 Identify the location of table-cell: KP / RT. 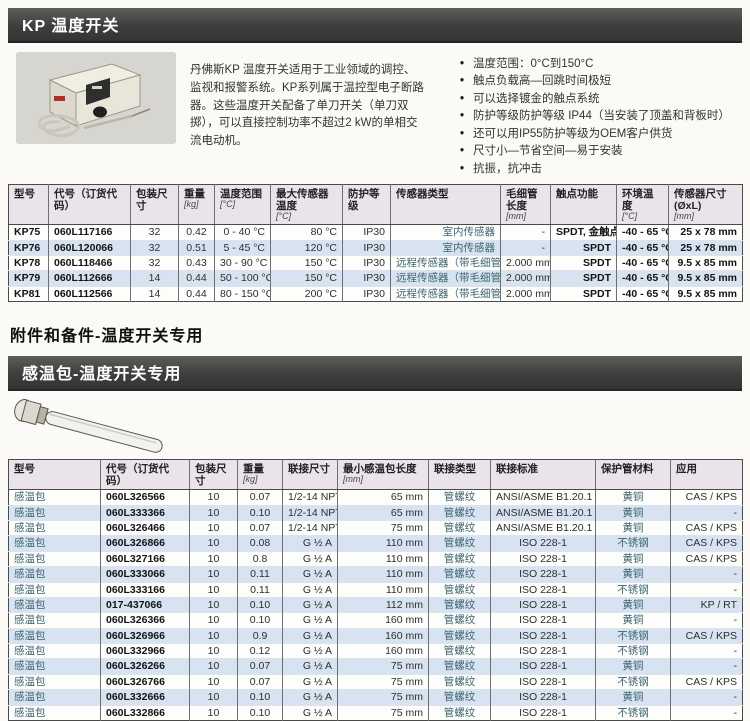
(706, 604).